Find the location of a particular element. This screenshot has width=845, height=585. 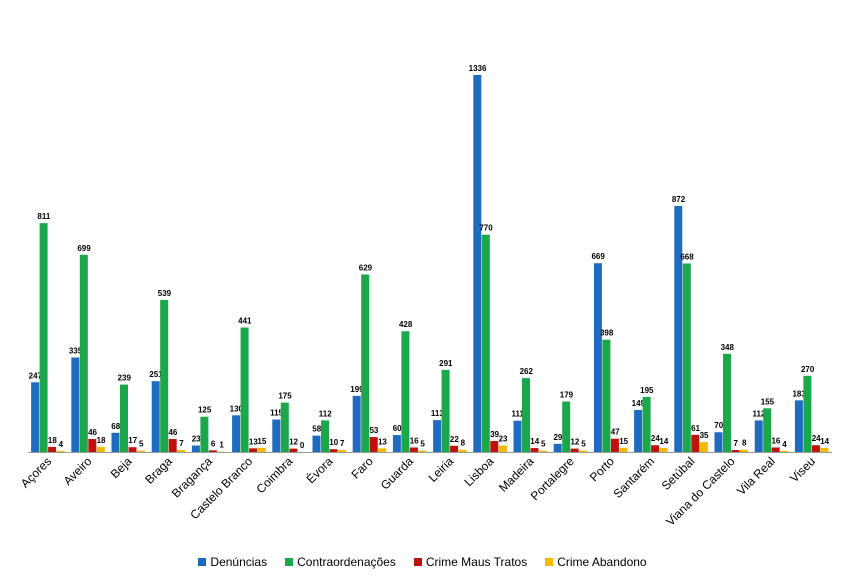

data-label: 811 is located at coordinates (43, 216).